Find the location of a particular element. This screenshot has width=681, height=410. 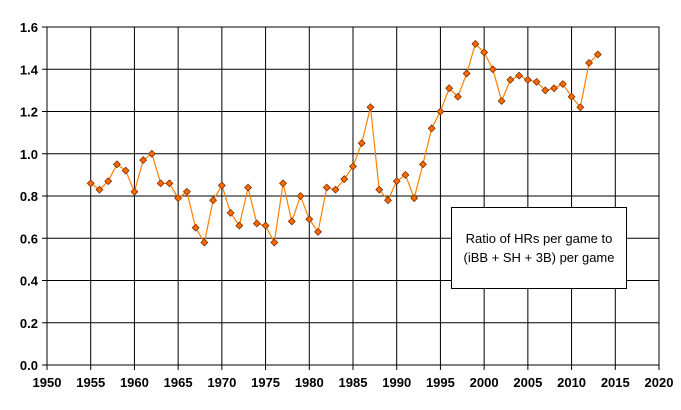

x-tick-label: 1960 is located at coordinates (134, 382).